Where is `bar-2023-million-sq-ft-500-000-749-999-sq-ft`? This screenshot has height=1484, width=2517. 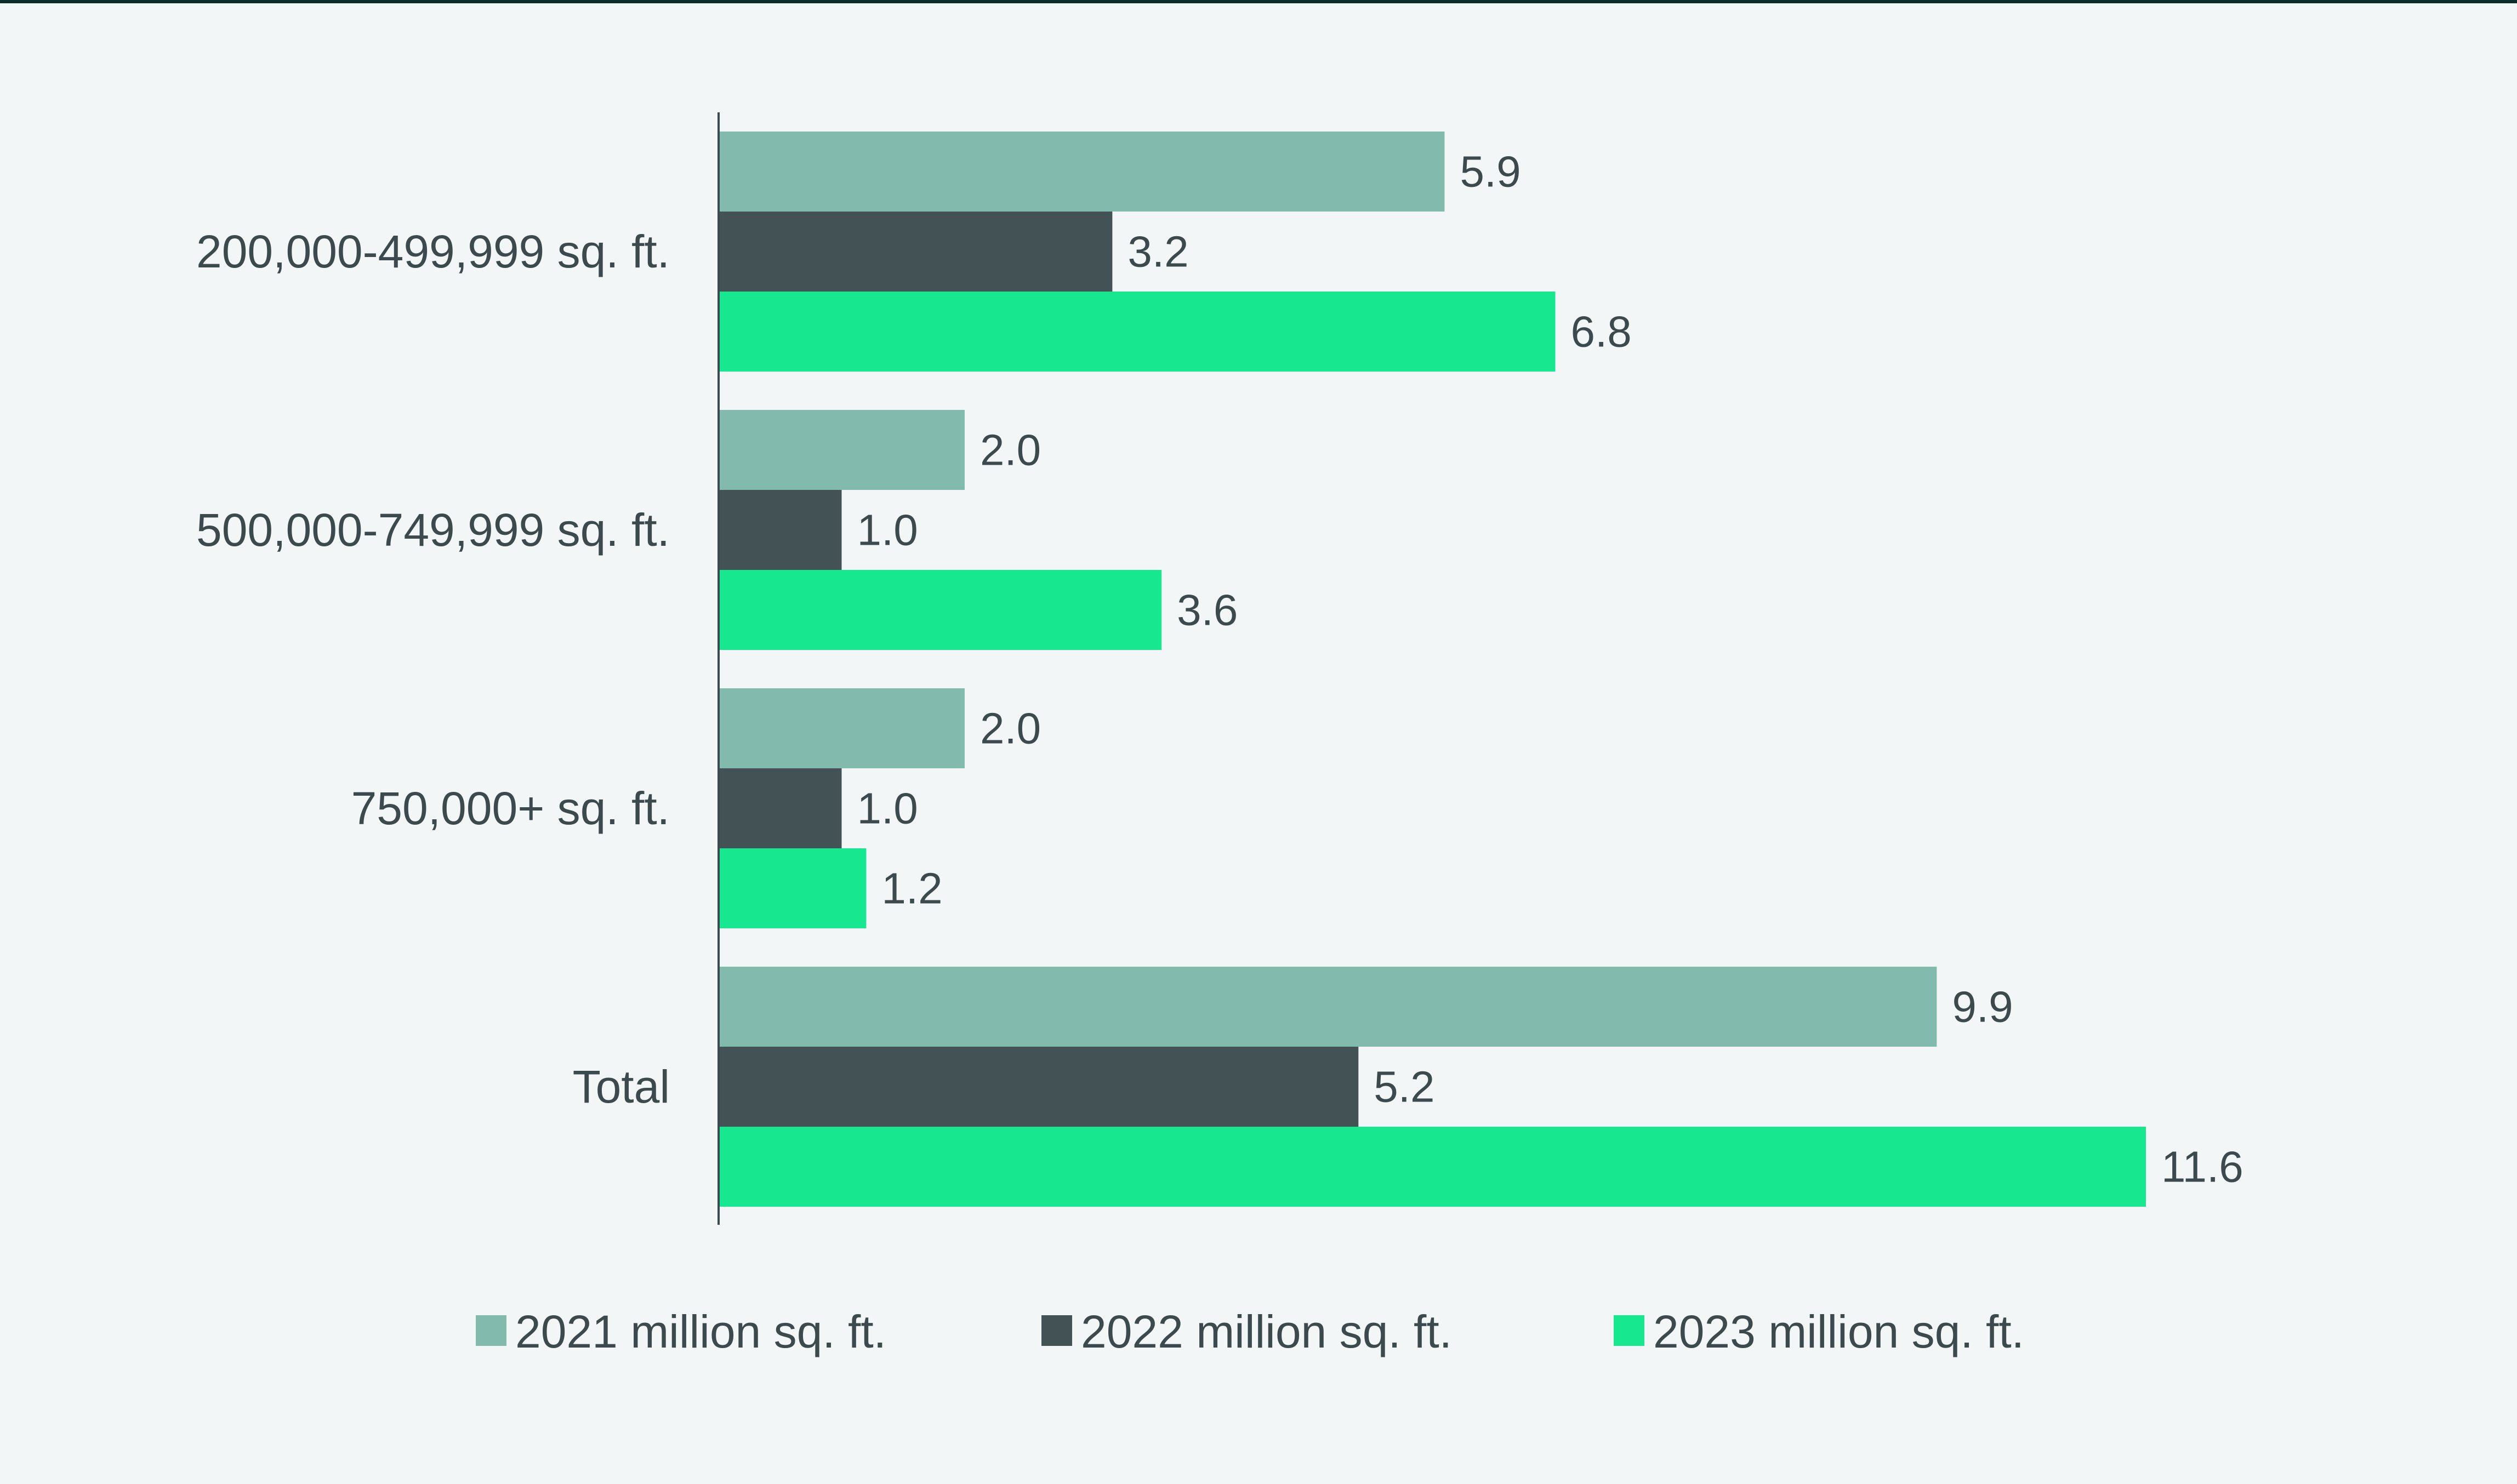 bar-2023-million-sq-ft-500-000-749-999-sq-ft is located at coordinates (941, 610).